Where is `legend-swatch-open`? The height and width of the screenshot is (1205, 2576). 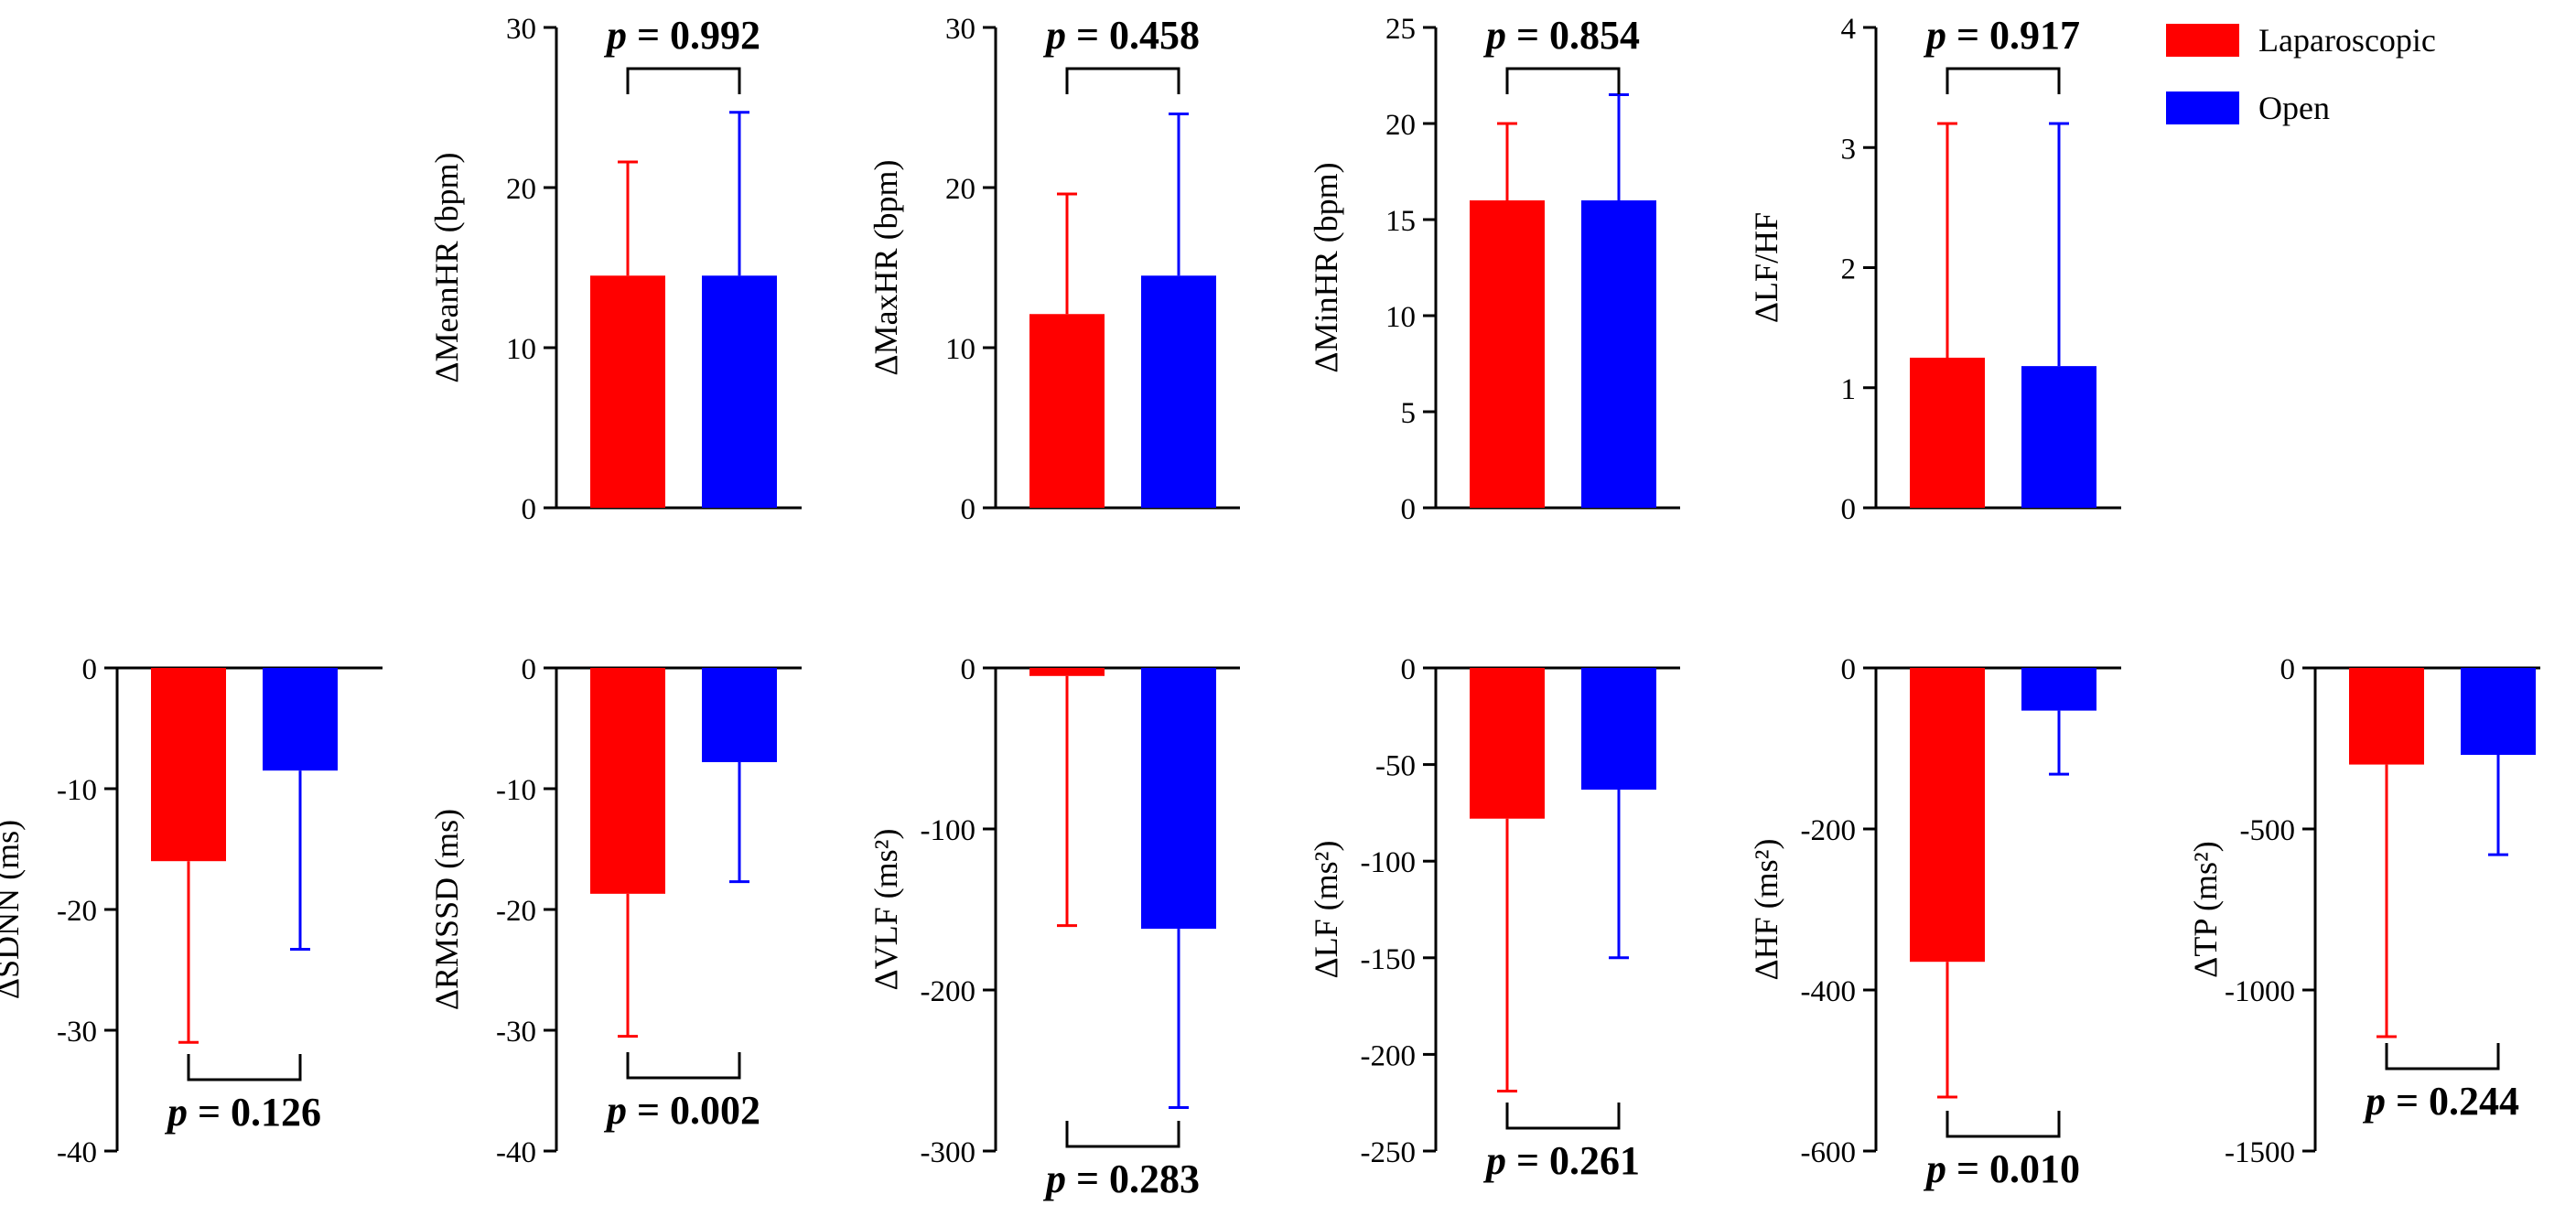
legend-swatch-open is located at coordinates (2202, 107).